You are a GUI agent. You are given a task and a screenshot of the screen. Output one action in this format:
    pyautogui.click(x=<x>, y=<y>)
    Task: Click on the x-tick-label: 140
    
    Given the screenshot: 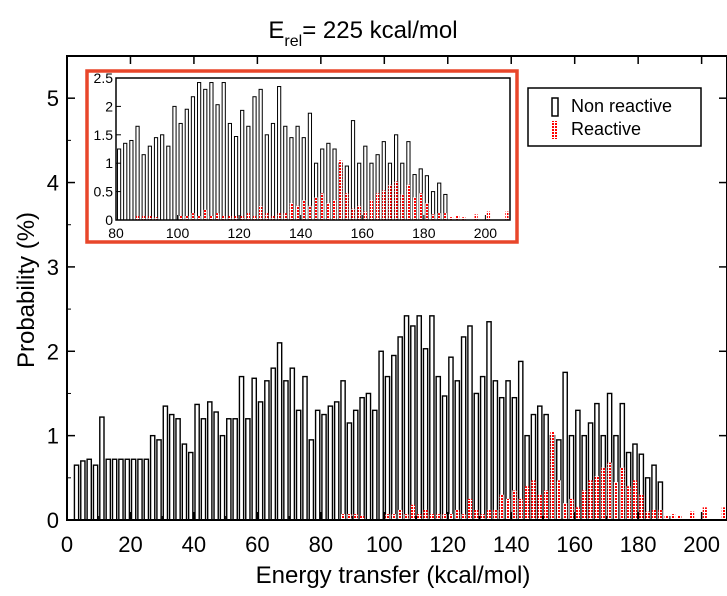 What is the action you would take?
    pyautogui.click(x=511, y=544)
    